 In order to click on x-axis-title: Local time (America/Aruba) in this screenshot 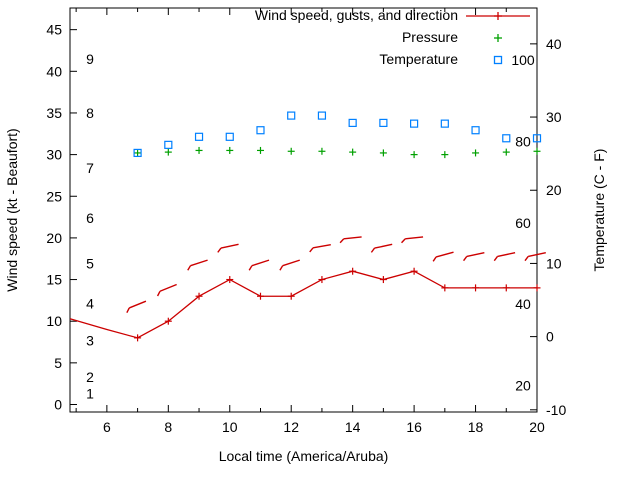, I will do `click(304, 456)`.